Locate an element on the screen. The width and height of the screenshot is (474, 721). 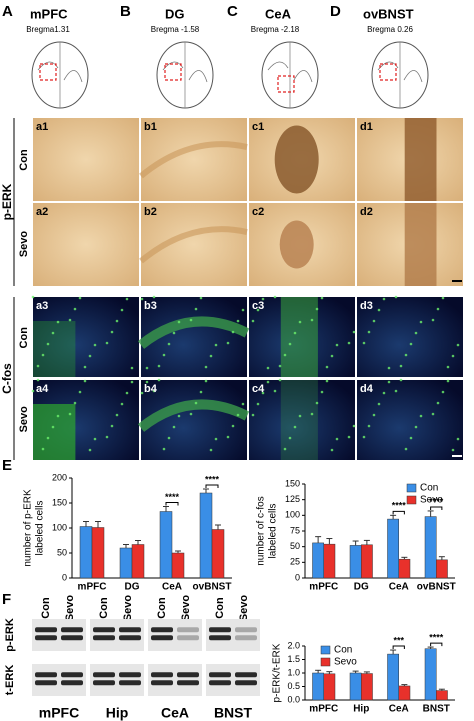
significance: *** is located at coordinates (398, 640).